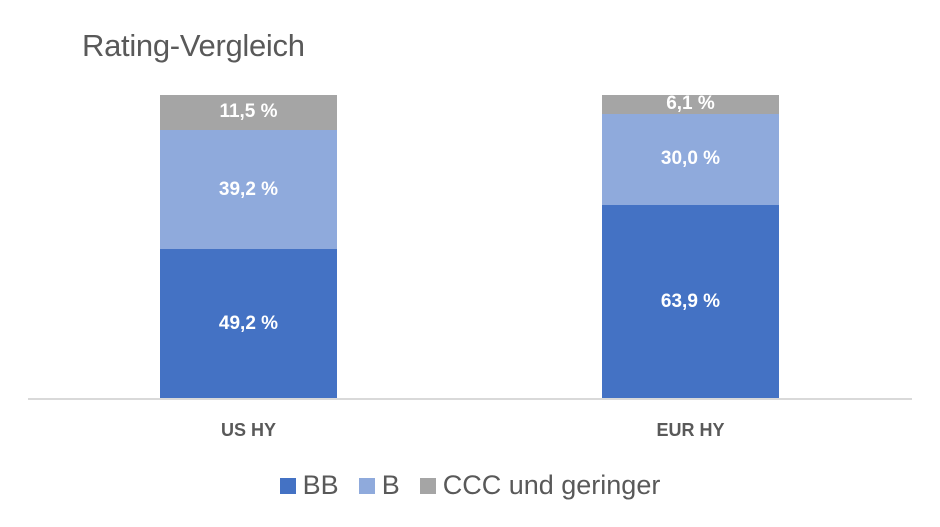 The height and width of the screenshot is (527, 940). I want to click on legend-label: CCC und geringer, so click(551, 485).